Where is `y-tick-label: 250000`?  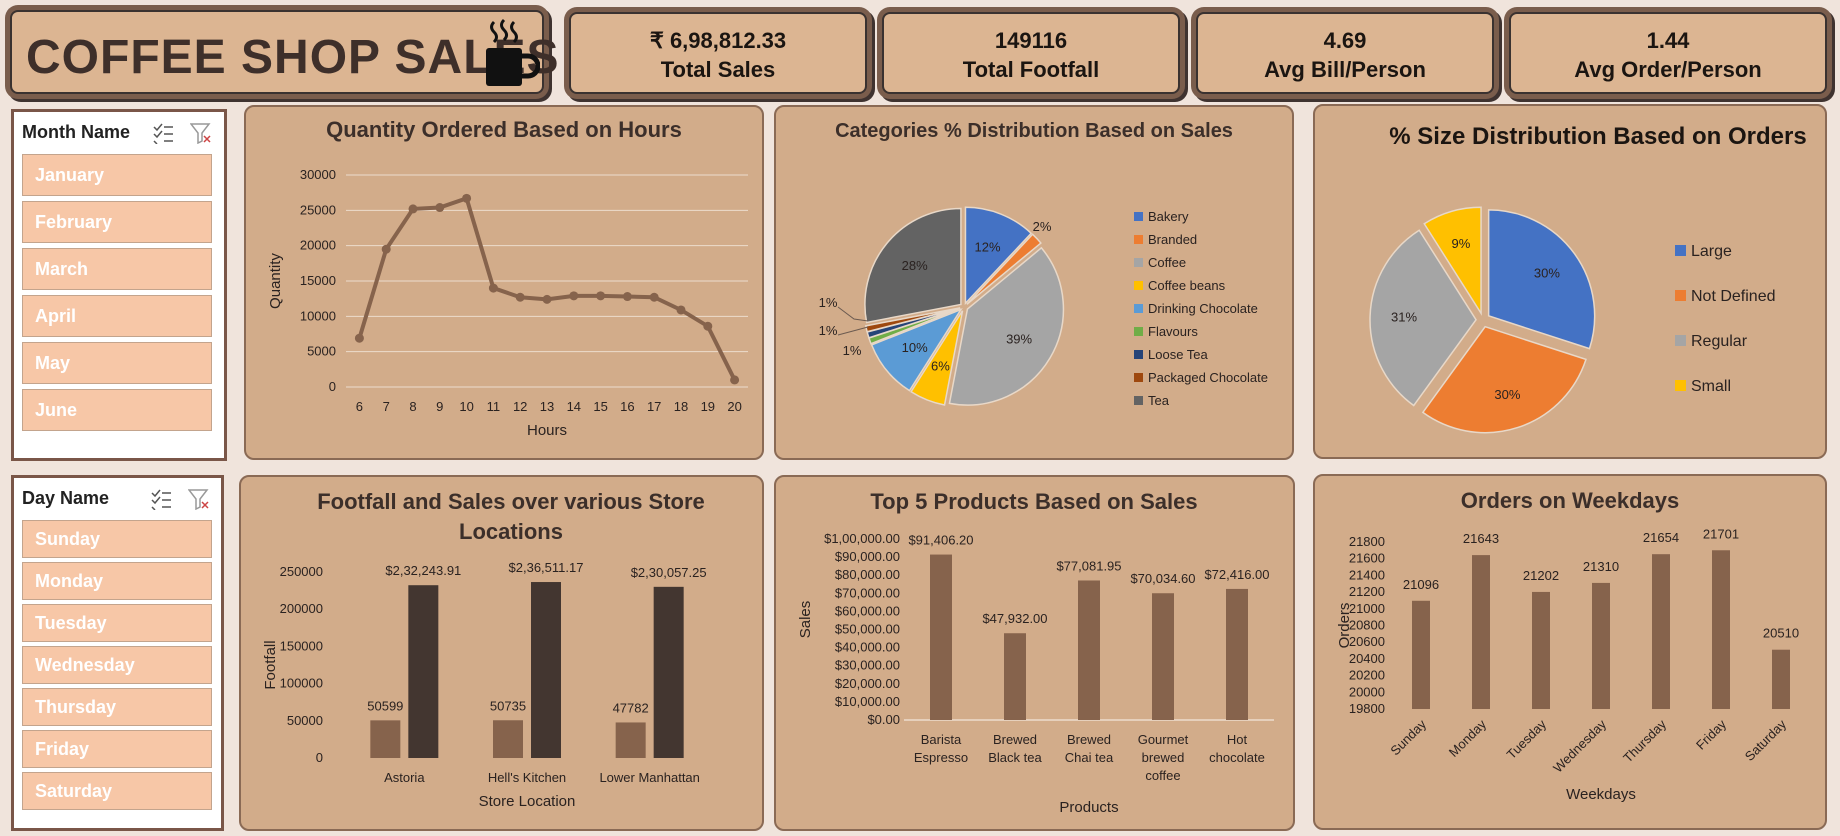 y-tick-label: 250000 is located at coordinates (301, 571).